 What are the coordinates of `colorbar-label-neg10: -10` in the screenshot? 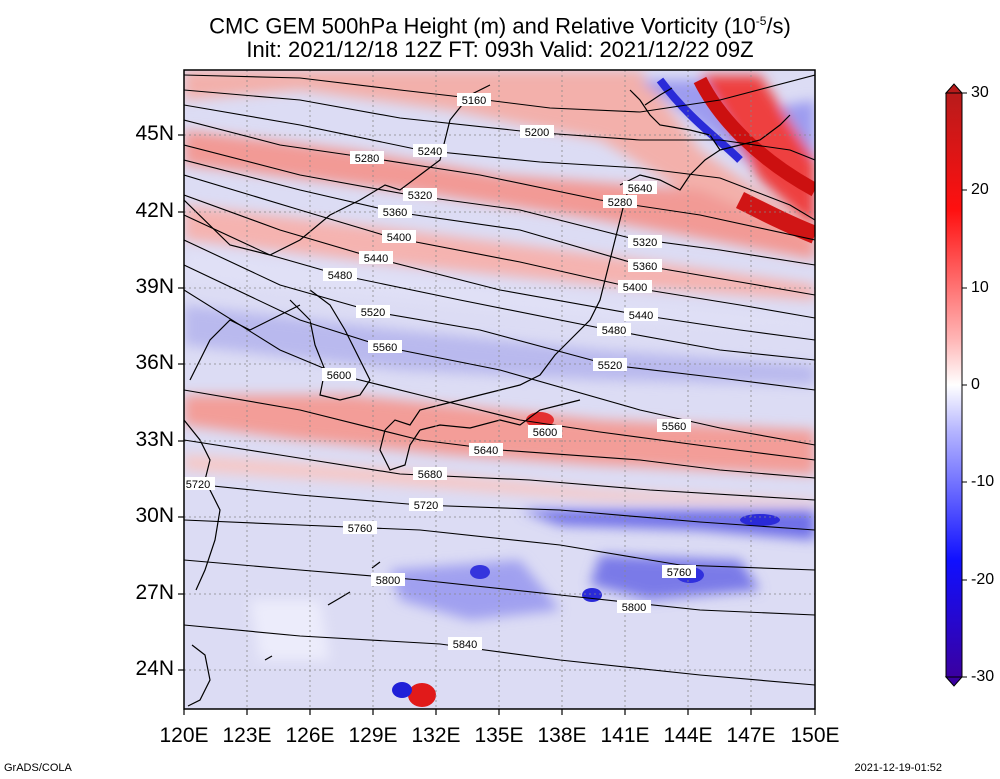 It's located at (983, 481).